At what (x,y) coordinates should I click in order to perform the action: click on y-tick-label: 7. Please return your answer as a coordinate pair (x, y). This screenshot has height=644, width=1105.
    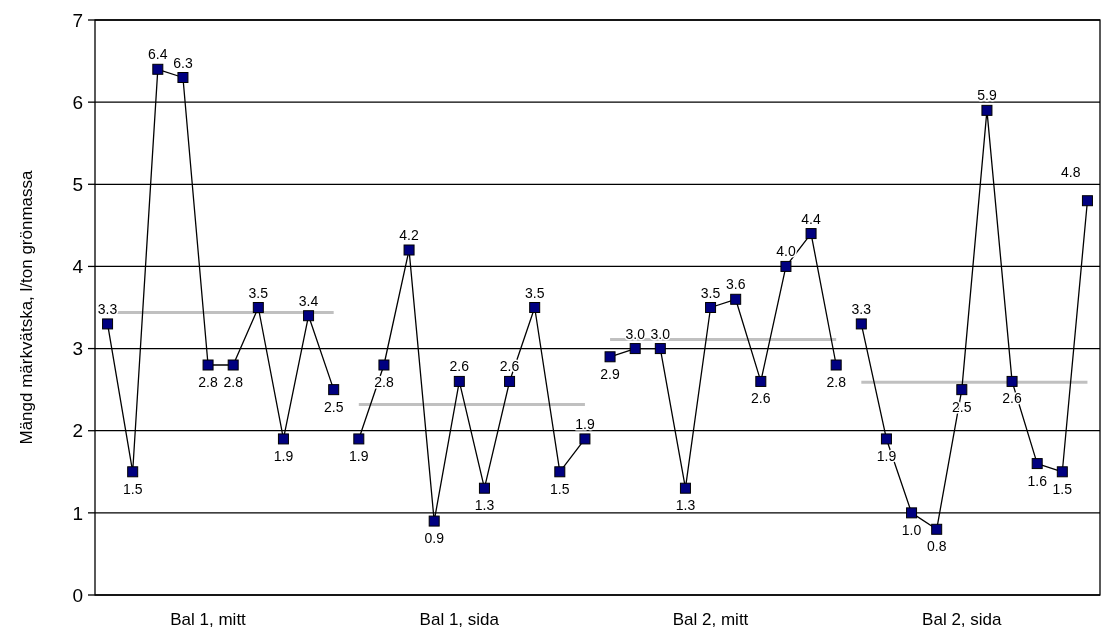
    Looking at the image, I should click on (77, 20).